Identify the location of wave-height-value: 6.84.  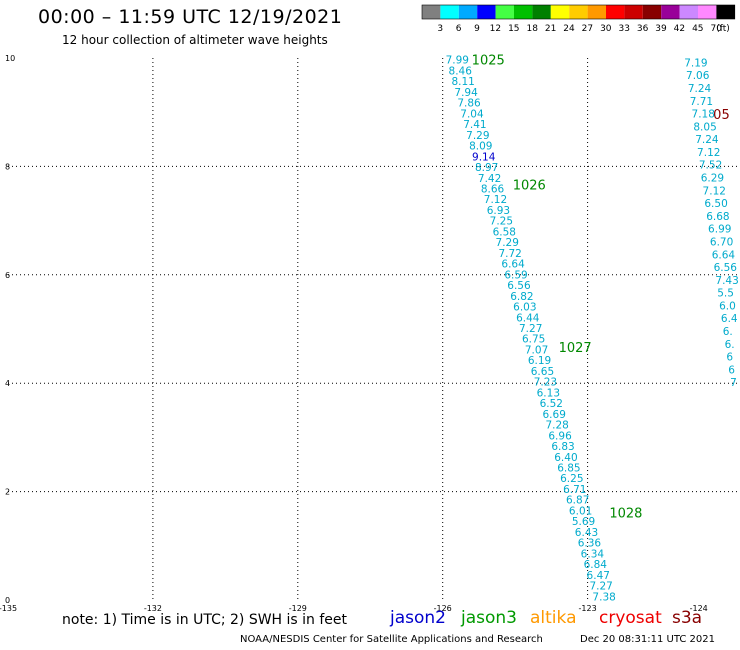
(596, 565).